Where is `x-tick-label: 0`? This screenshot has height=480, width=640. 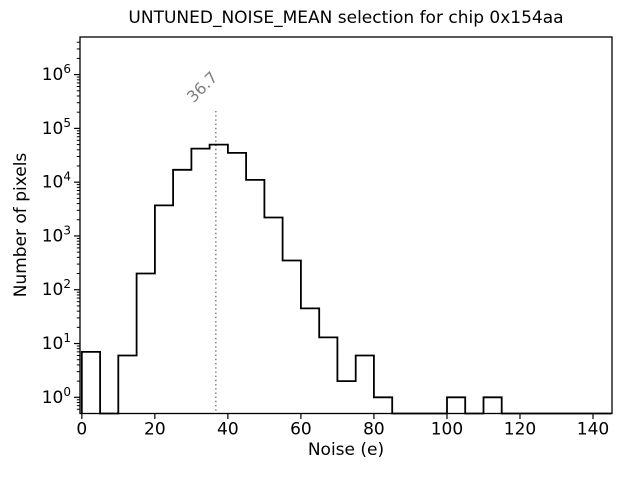 x-tick-label: 0 is located at coordinates (81, 430).